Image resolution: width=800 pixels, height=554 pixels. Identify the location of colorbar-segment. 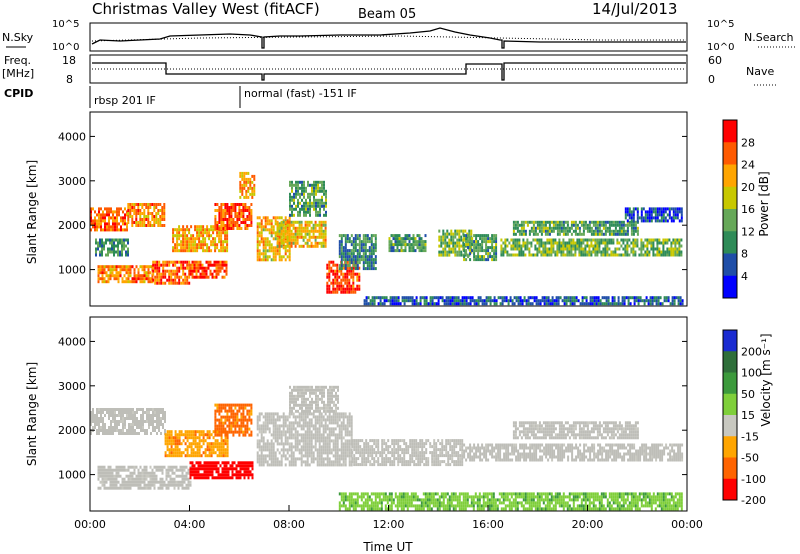
(730, 176).